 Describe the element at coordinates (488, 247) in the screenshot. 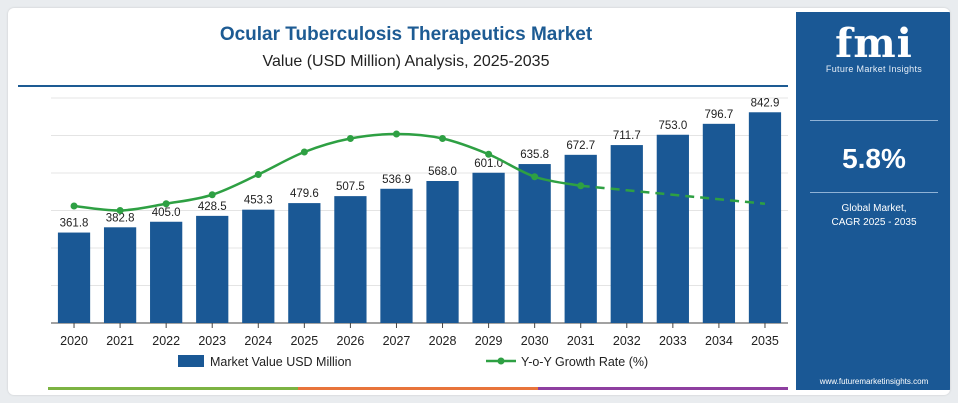

I see `bar-2029` at that location.